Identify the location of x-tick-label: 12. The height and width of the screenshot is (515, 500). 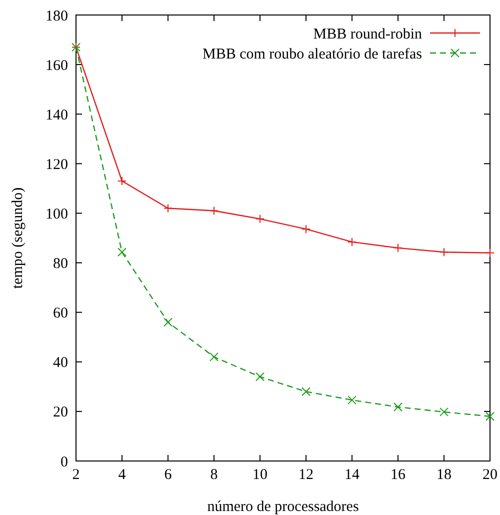
(306, 475).